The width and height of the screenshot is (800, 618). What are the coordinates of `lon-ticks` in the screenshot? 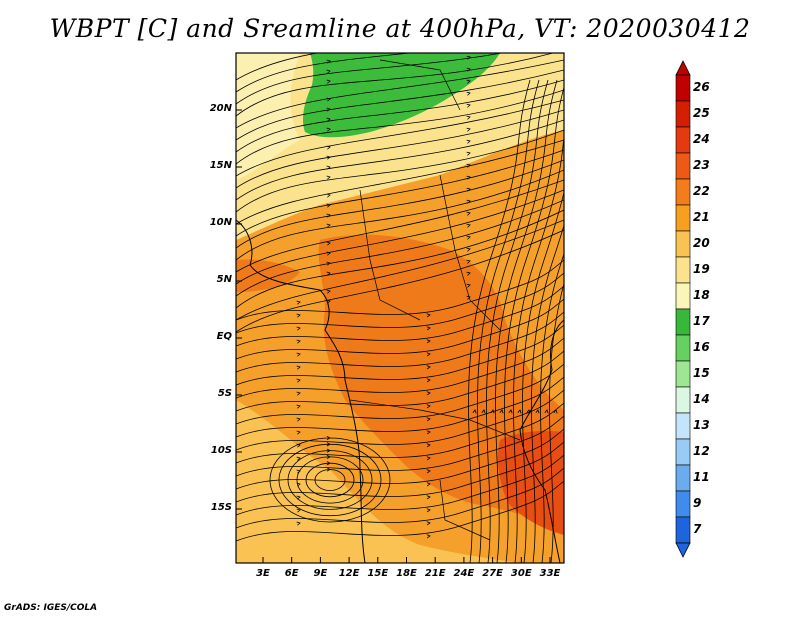 It's located at (406, 560).